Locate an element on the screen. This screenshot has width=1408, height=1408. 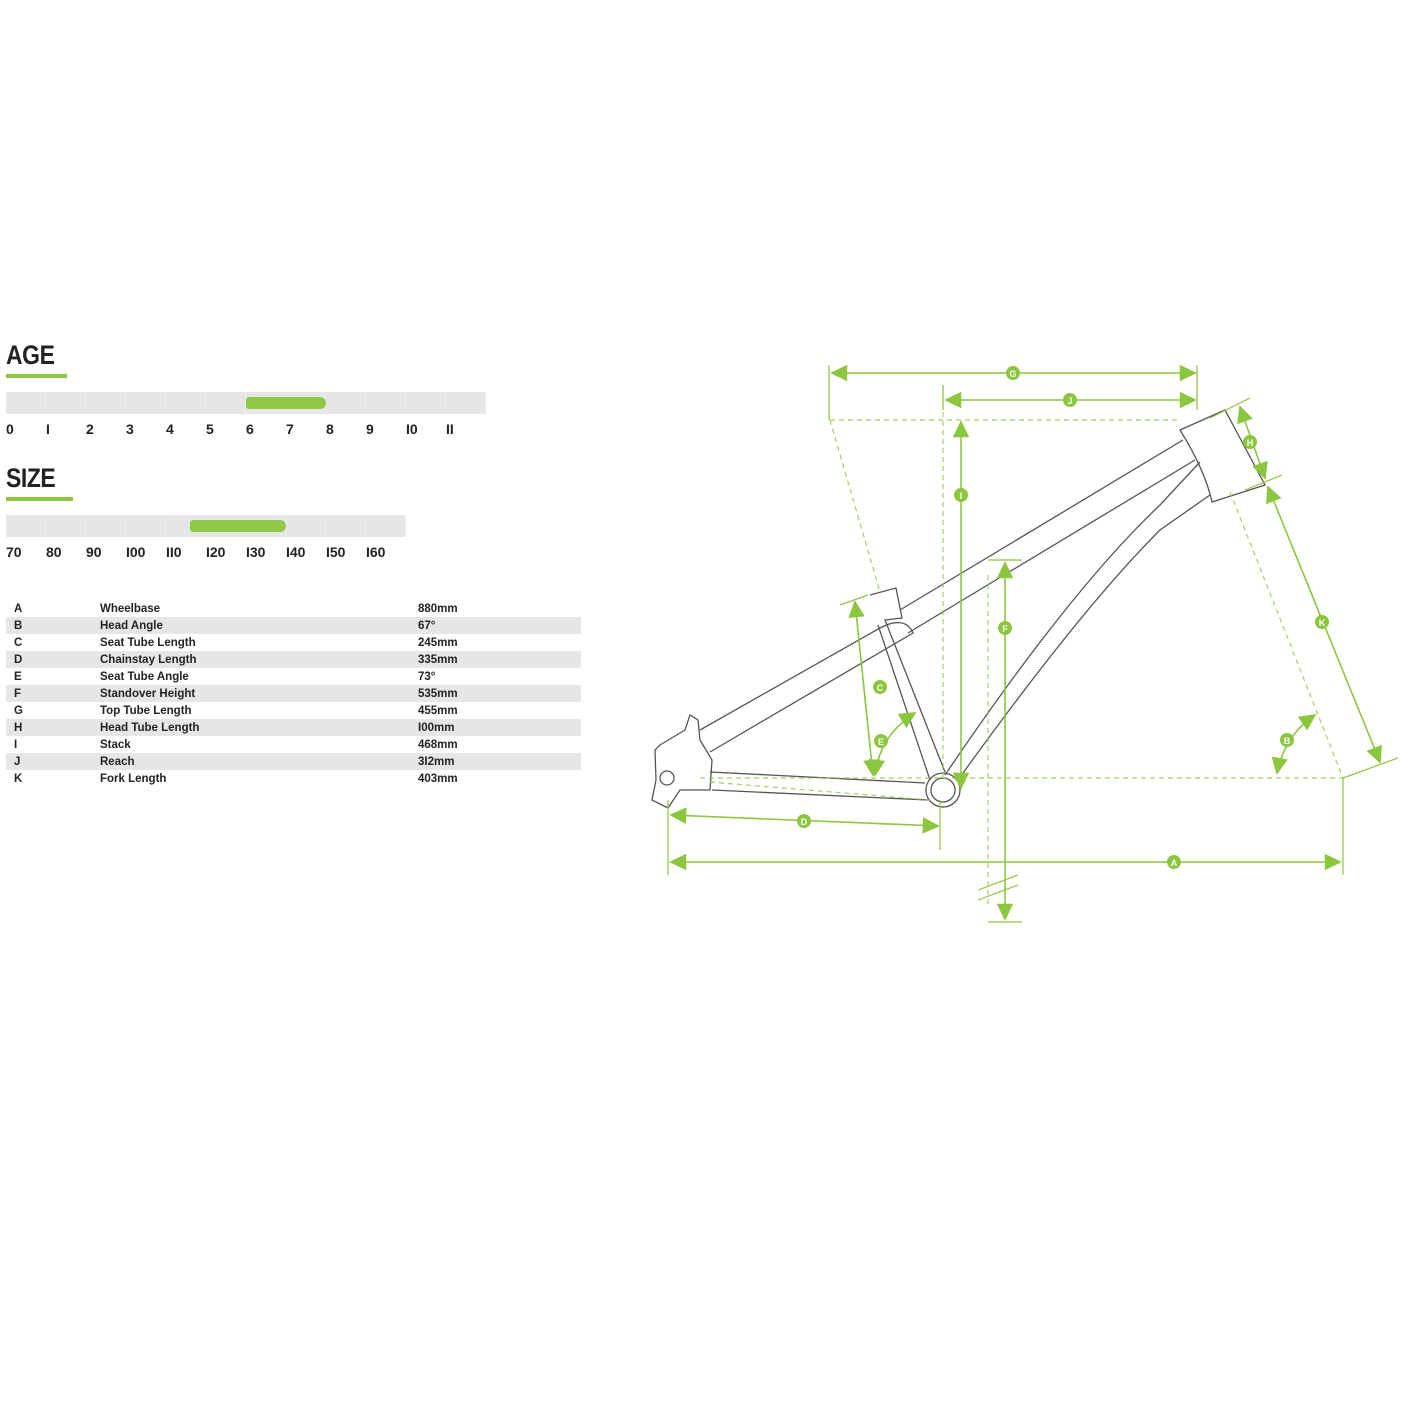
spec-key: D is located at coordinates (18, 659).